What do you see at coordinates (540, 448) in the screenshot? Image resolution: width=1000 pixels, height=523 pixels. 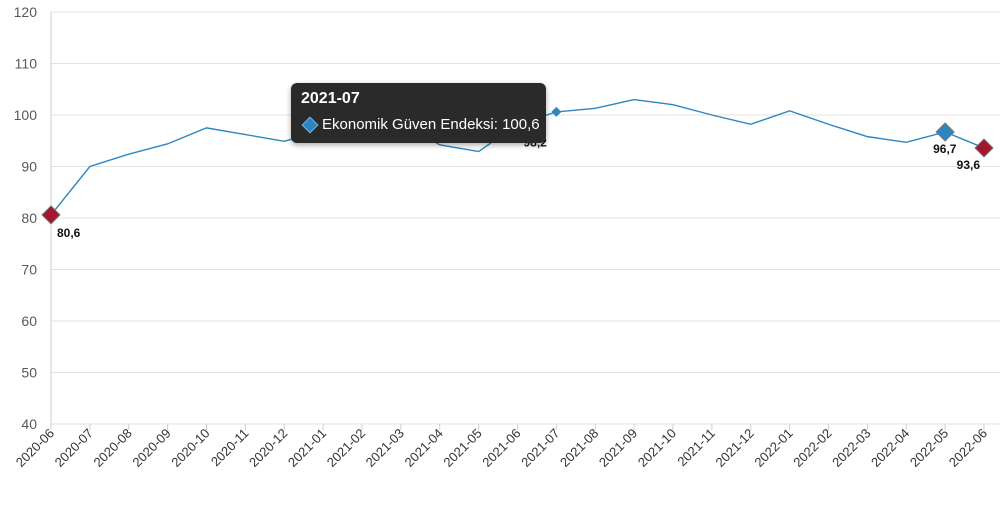 I see `x-tick-label: 2021-07` at bounding box center [540, 448].